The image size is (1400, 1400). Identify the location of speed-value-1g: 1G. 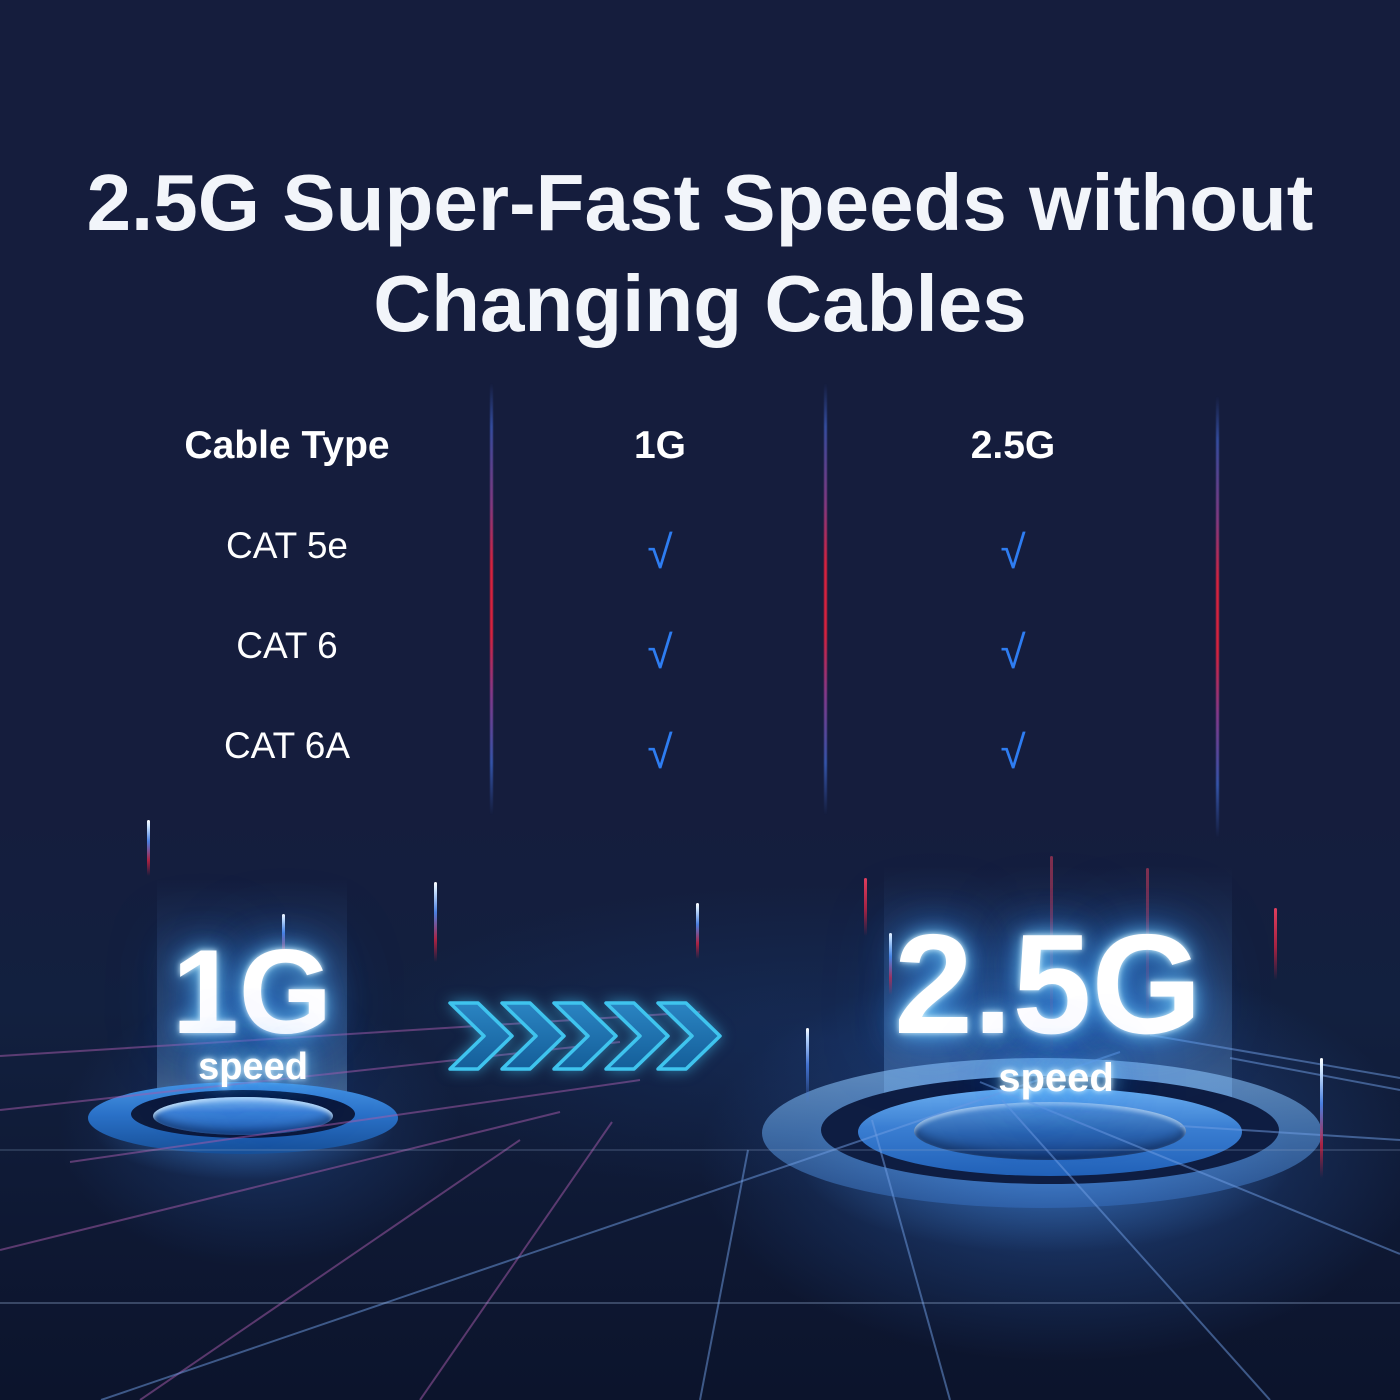
(252, 992).